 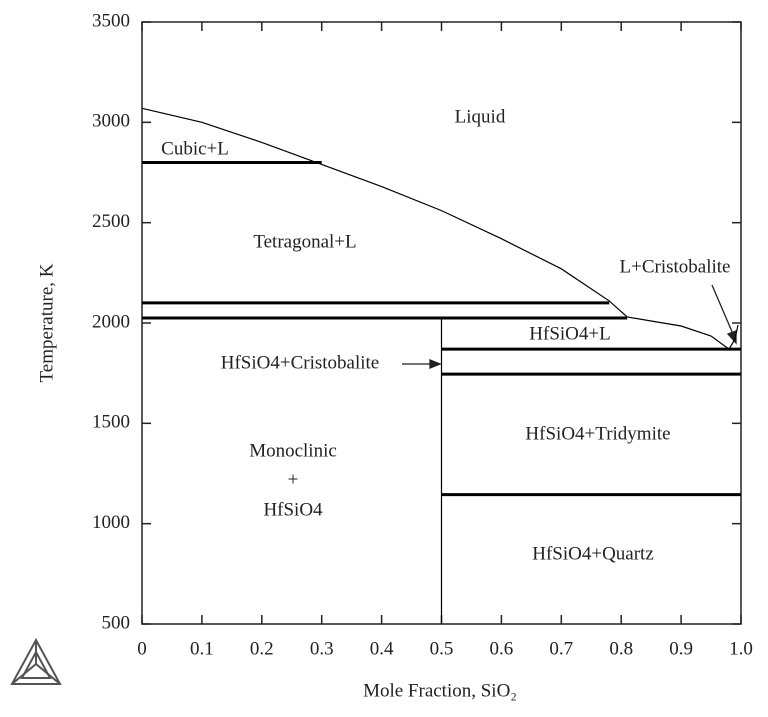 I want to click on region-label: Tetragonal+L, so click(x=304, y=241).